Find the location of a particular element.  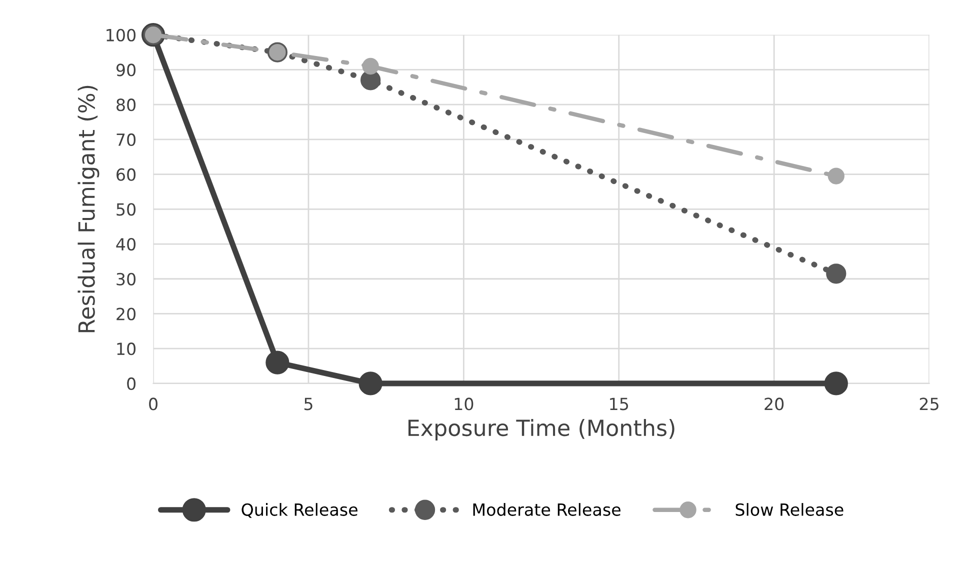

y-tick-label: 90 is located at coordinates (126, 70).